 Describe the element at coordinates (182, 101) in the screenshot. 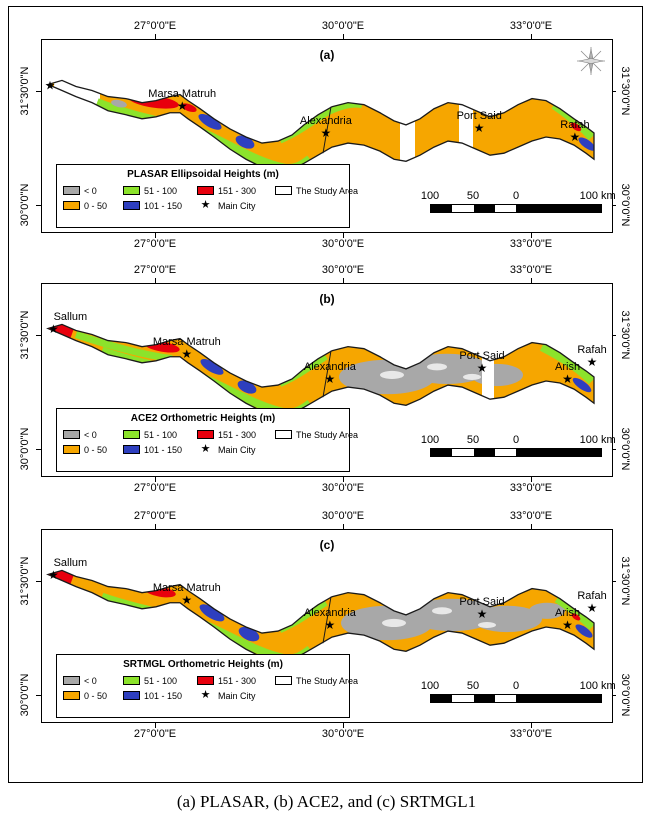

I see `city-marker-marsa-matruh: Marsa Matruh ★` at that location.